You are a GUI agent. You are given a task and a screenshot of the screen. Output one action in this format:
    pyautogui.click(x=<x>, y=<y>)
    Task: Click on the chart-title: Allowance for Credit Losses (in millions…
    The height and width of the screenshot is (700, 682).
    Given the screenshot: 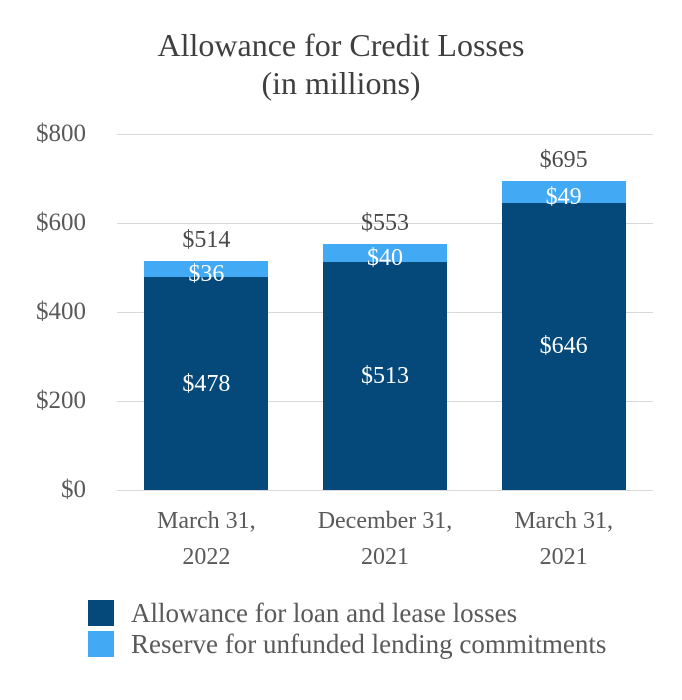 What is the action you would take?
    pyautogui.click(x=341, y=64)
    